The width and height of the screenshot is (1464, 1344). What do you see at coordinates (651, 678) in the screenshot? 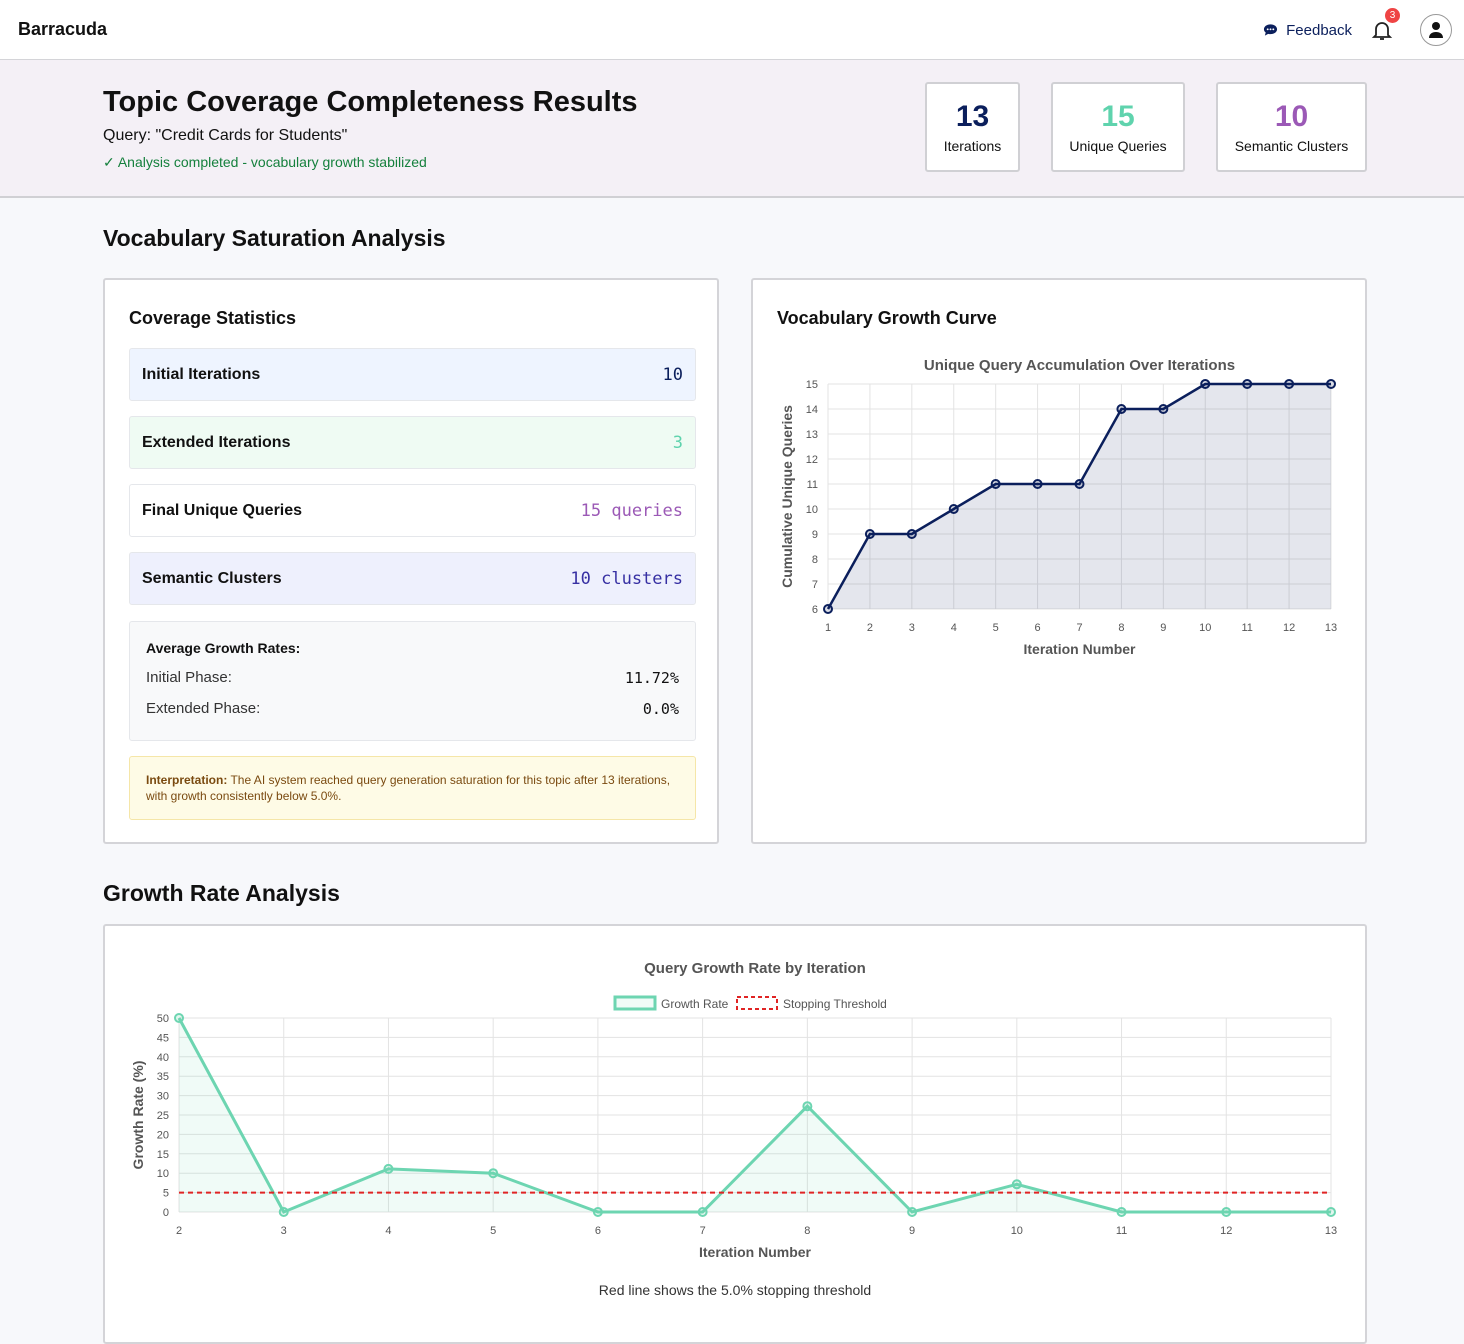
I see `initial-phase-value: 11.72%` at bounding box center [651, 678].